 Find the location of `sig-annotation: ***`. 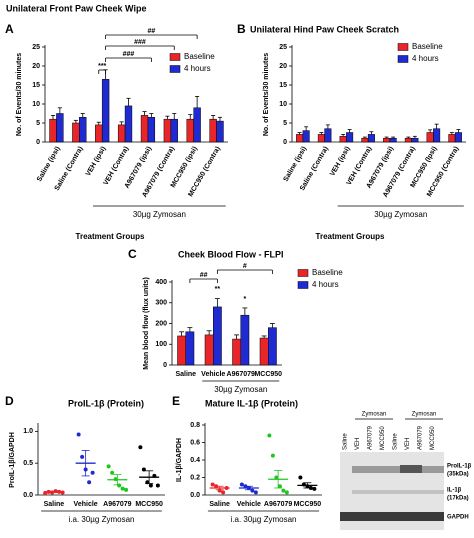

sig-annotation: *** is located at coordinates (102, 66).